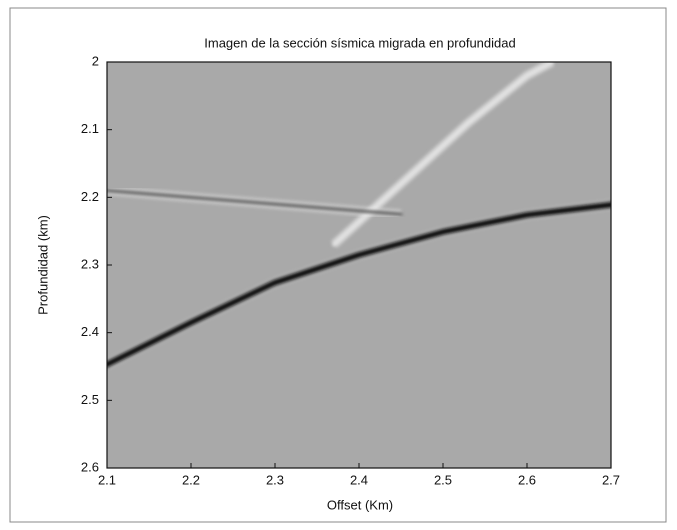 This screenshot has width=677, height=530. Describe the element at coordinates (275, 479) in the screenshot. I see `x-tick-label: 2.3` at that location.